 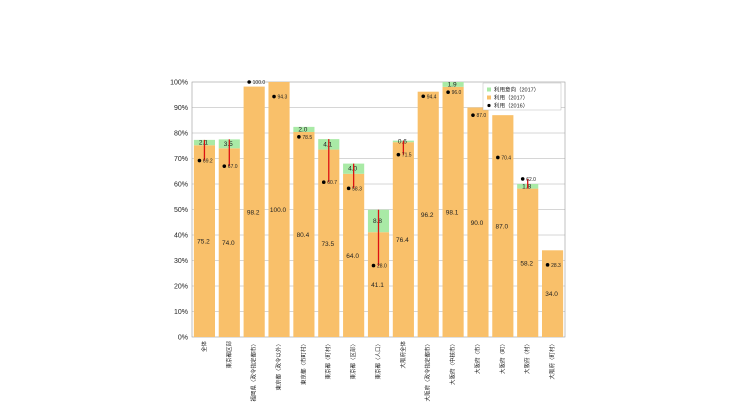 What do you see at coordinates (332, 183) in the screenshot?
I see `prev-year-value-label: 60.7` at bounding box center [332, 183].